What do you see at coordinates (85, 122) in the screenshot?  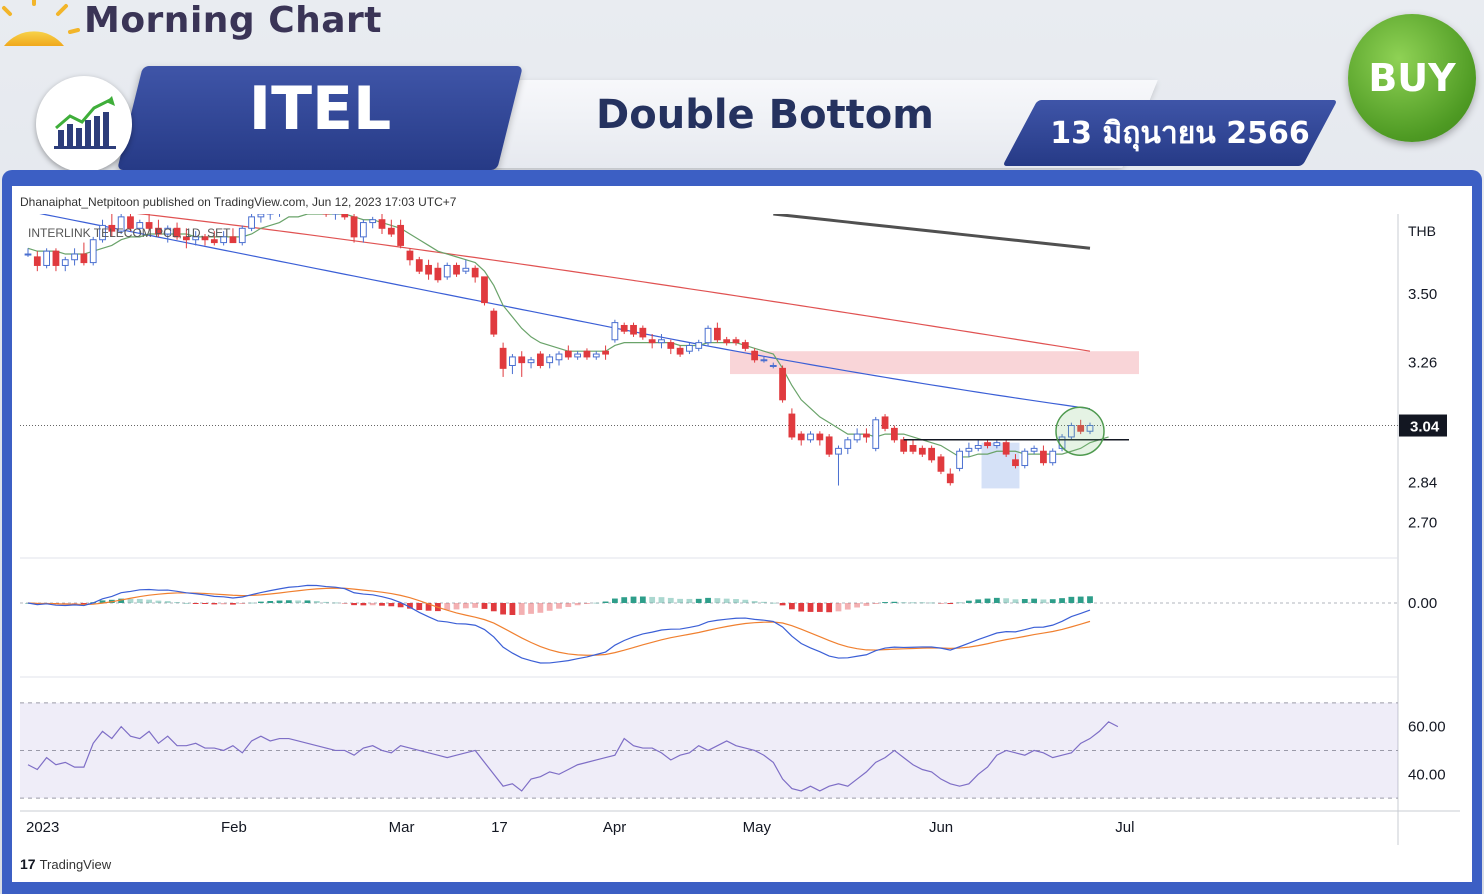 I see `bar-chart-icon` at bounding box center [85, 122].